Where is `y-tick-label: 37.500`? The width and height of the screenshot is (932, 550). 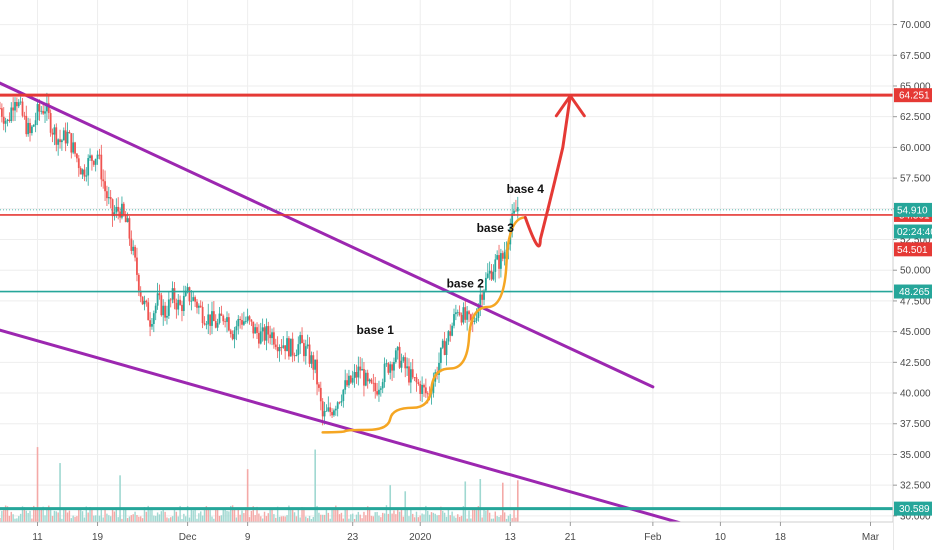 y-tick-label: 37.500 is located at coordinates (915, 424).